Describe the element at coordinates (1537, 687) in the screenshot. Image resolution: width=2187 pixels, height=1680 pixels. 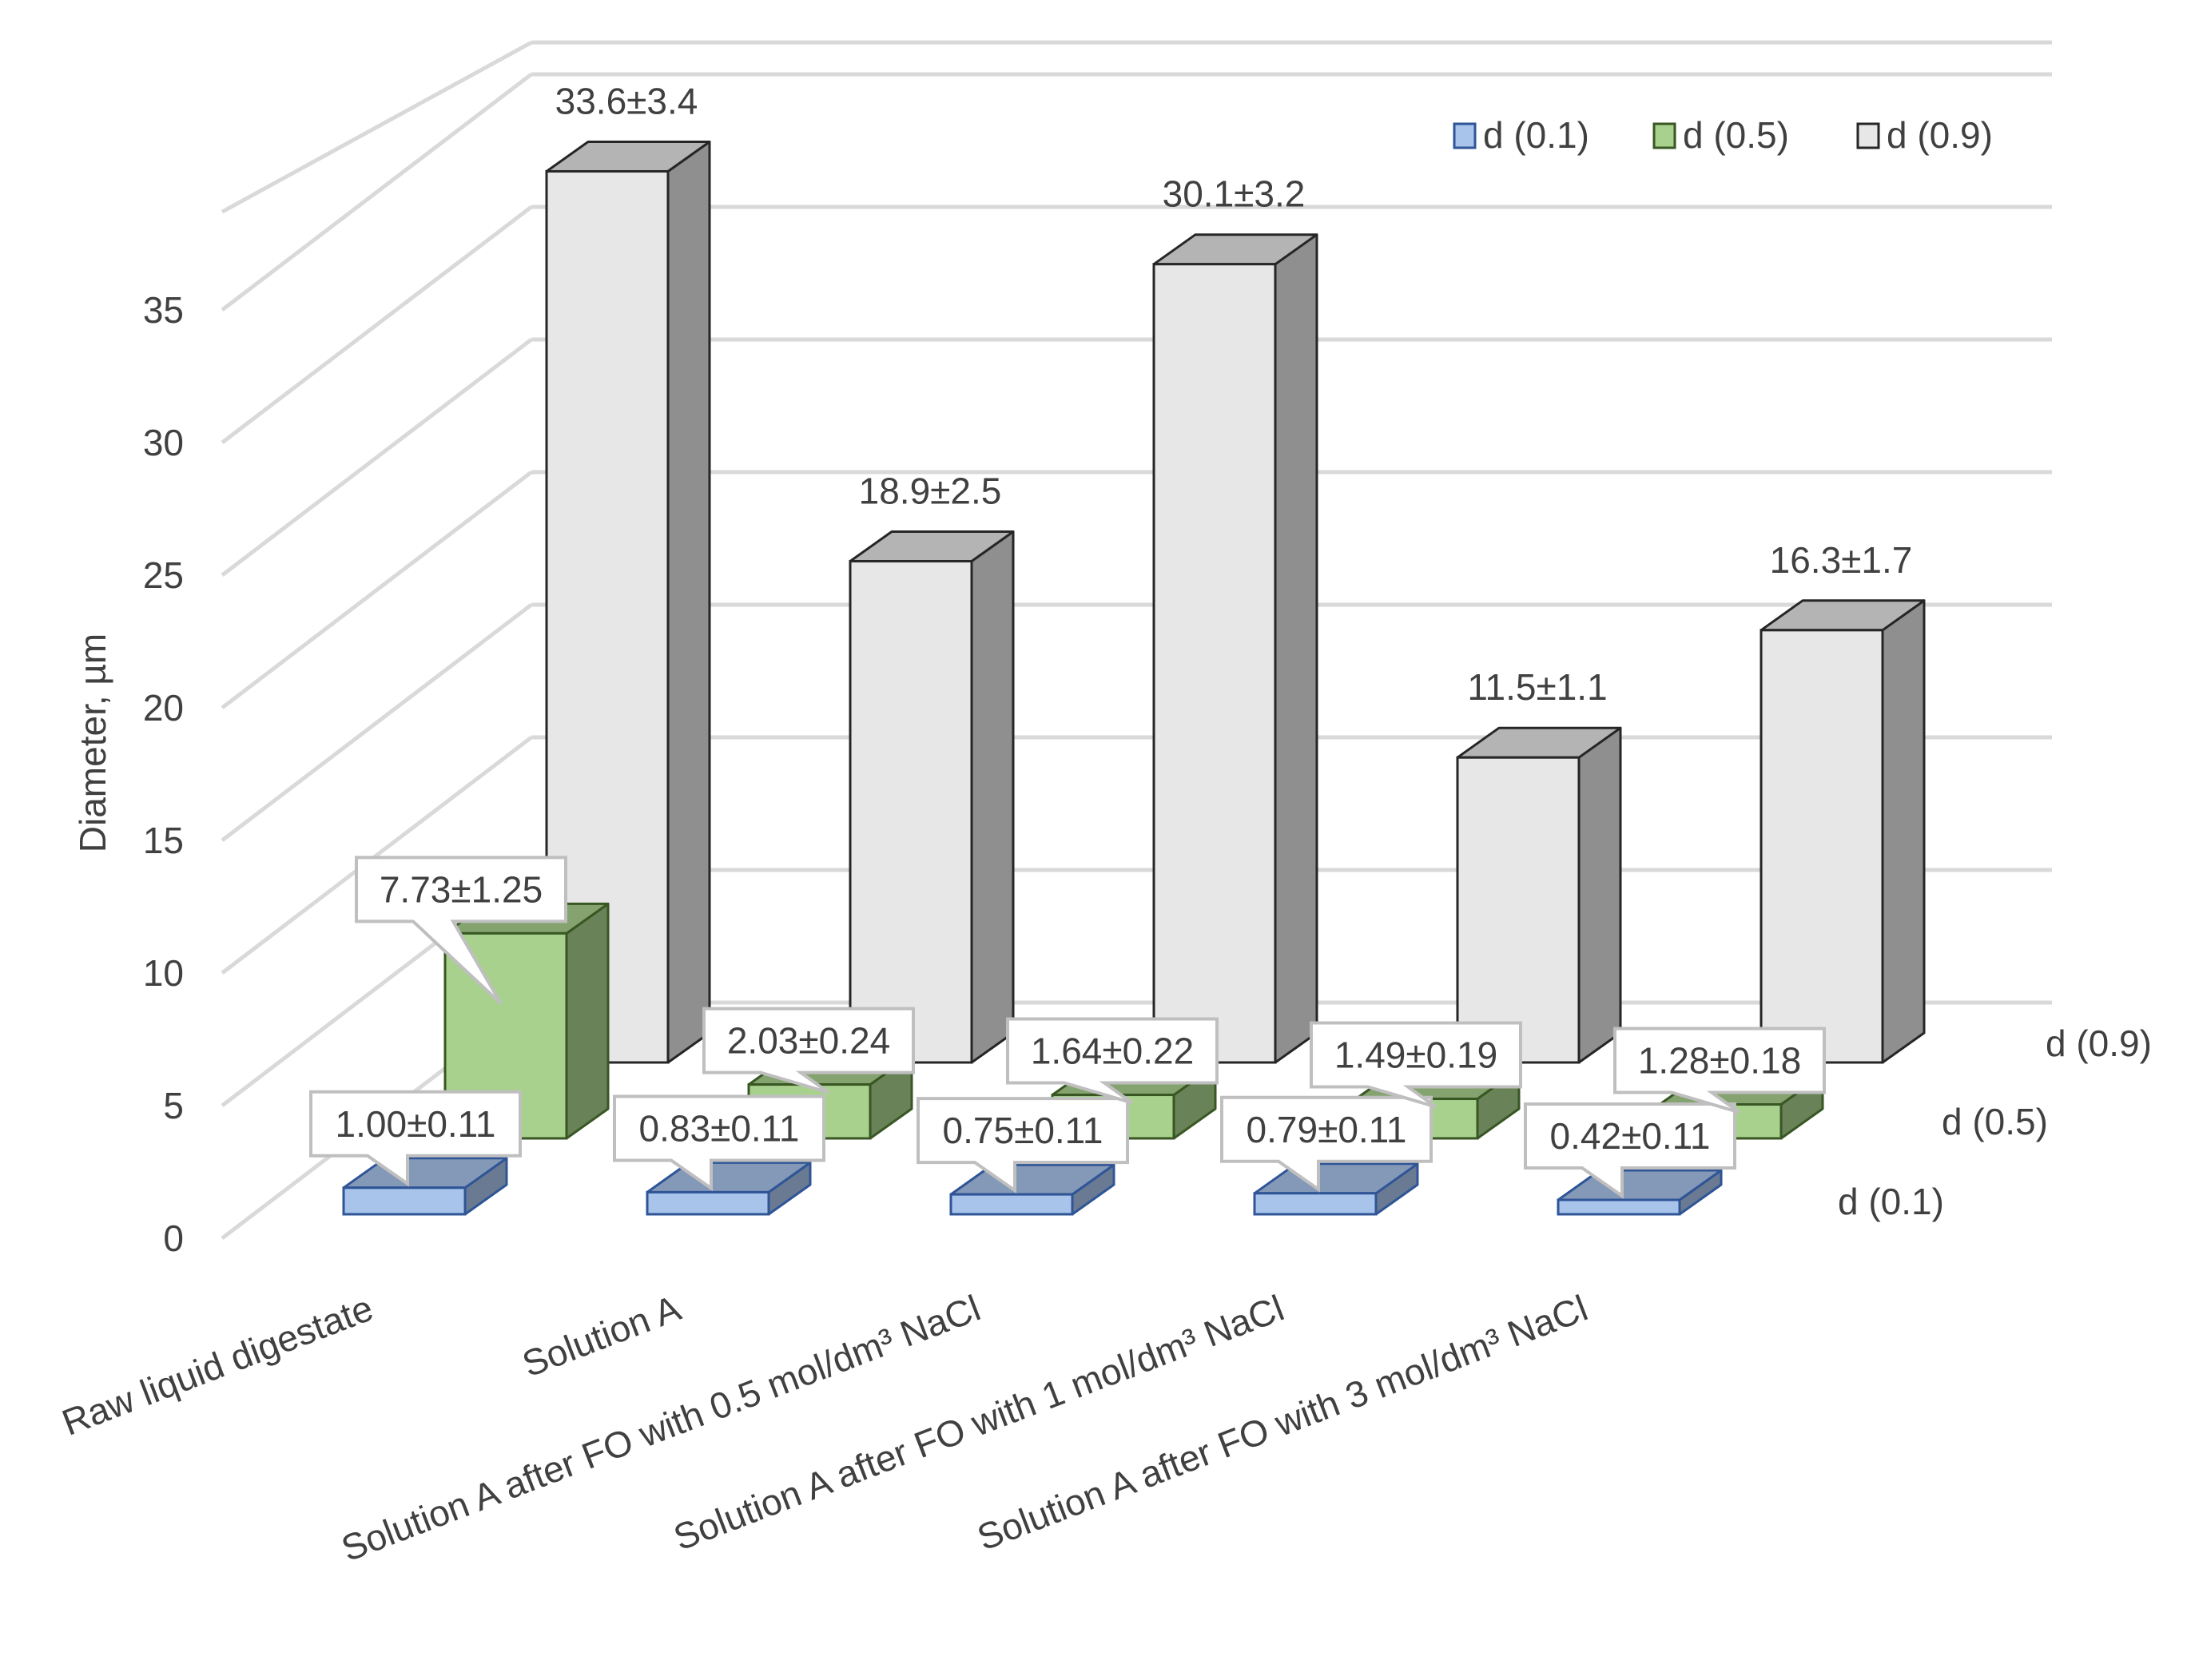
I see `data-label: 11.5±1.1` at that location.